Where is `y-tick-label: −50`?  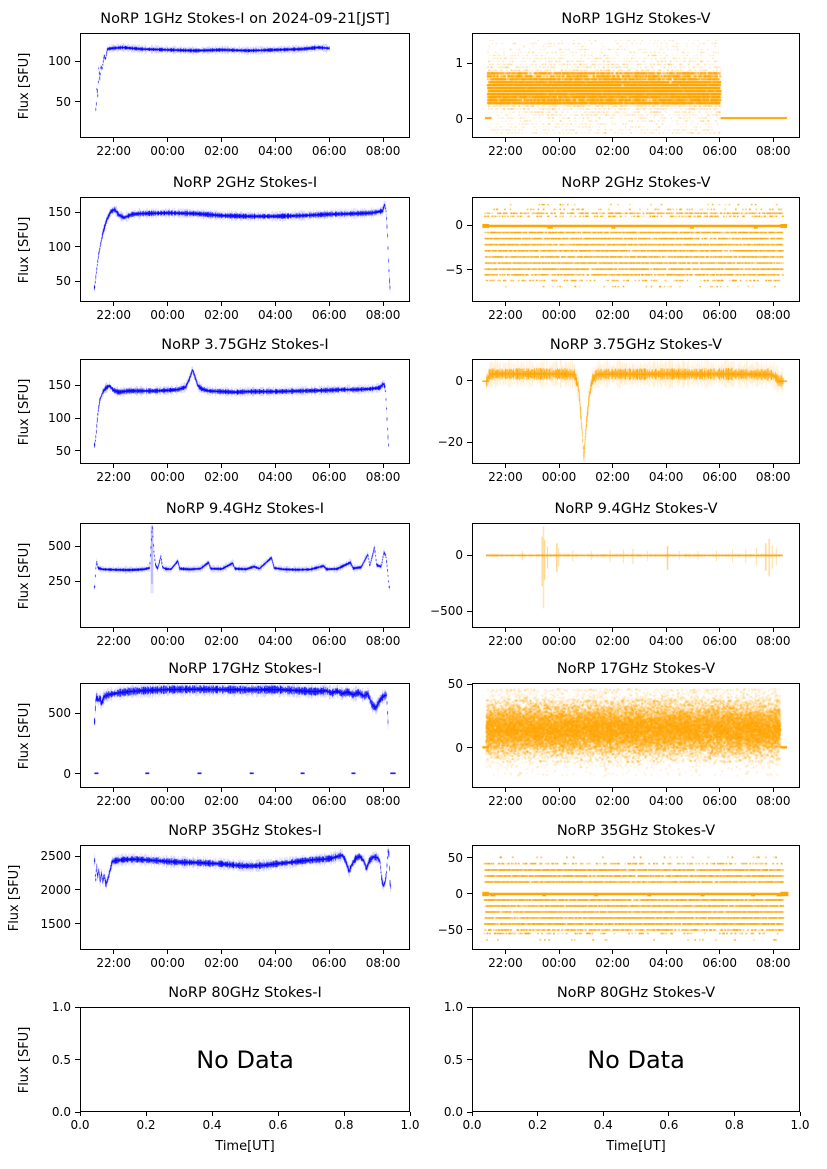 y-tick-label: −50 is located at coordinates (450, 929).